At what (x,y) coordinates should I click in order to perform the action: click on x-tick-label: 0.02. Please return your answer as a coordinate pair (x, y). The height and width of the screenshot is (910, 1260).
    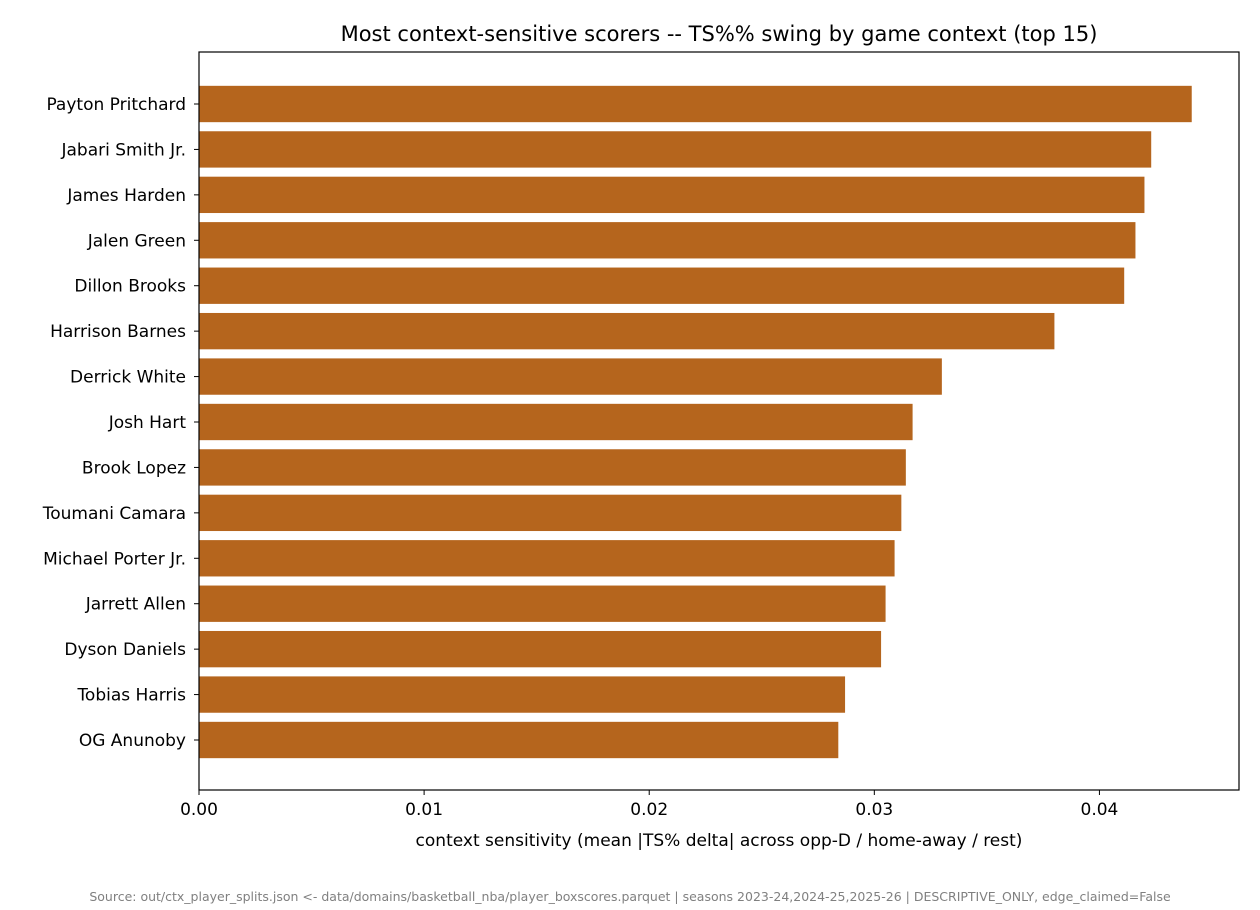
    Looking at the image, I should click on (649, 810).